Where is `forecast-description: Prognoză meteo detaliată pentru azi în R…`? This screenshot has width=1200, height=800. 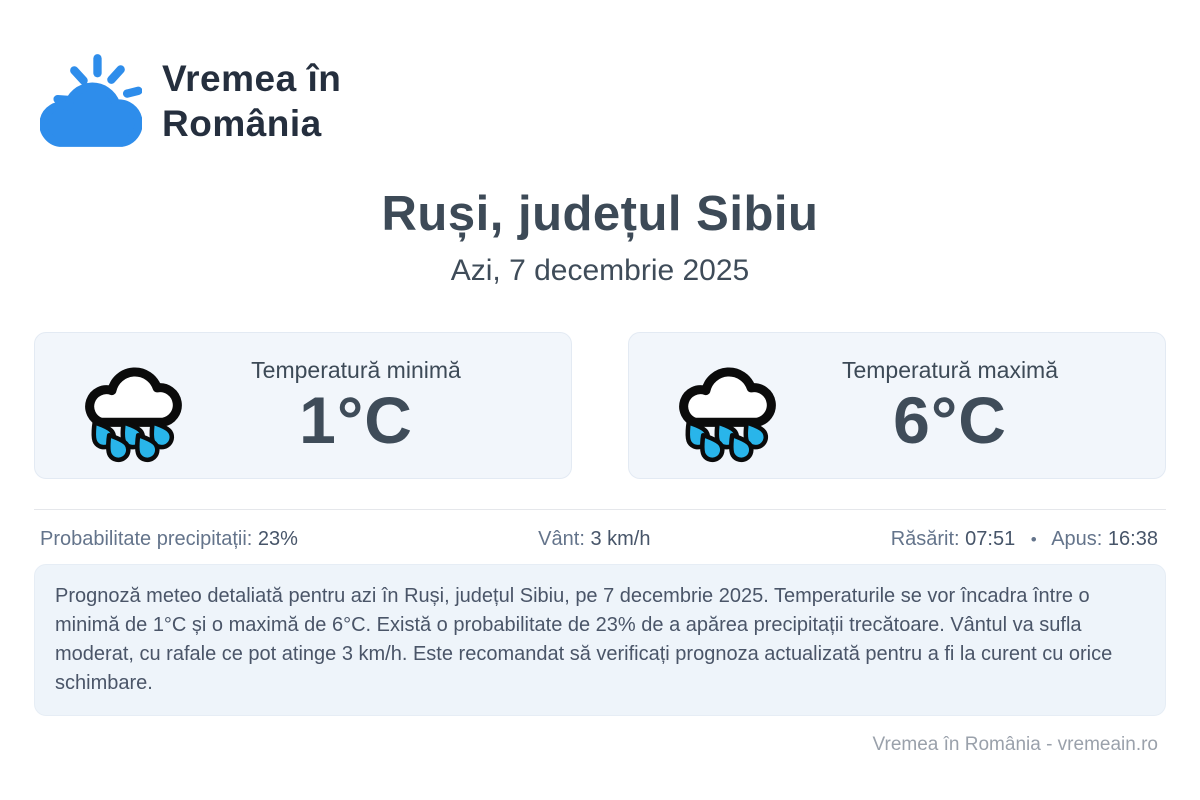
forecast-description: Prognoză meteo detaliată pentru azi în R… is located at coordinates (584, 640).